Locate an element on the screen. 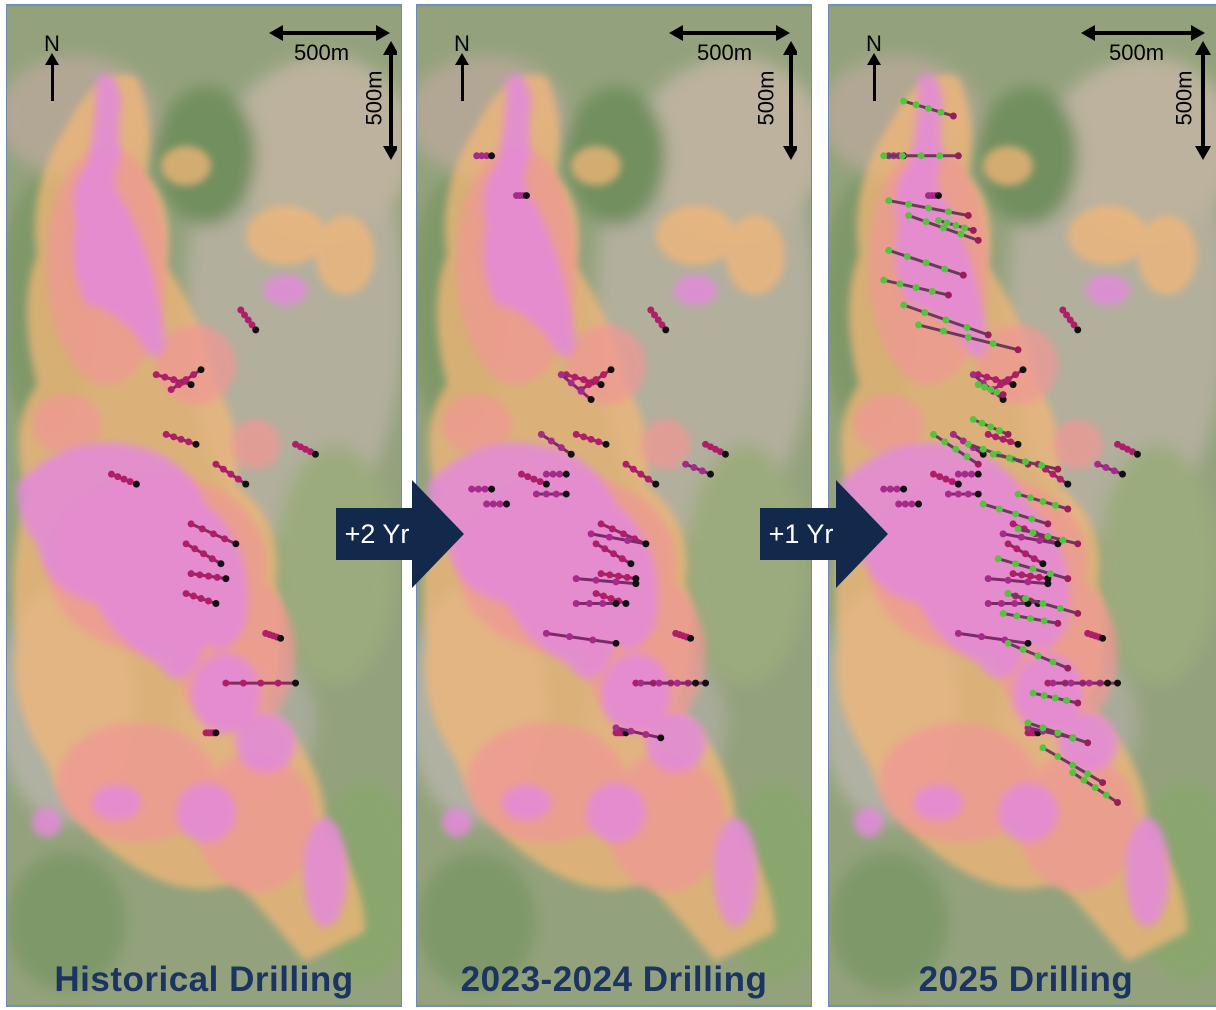  scale-v-label: 500m is located at coordinates (766, 98).